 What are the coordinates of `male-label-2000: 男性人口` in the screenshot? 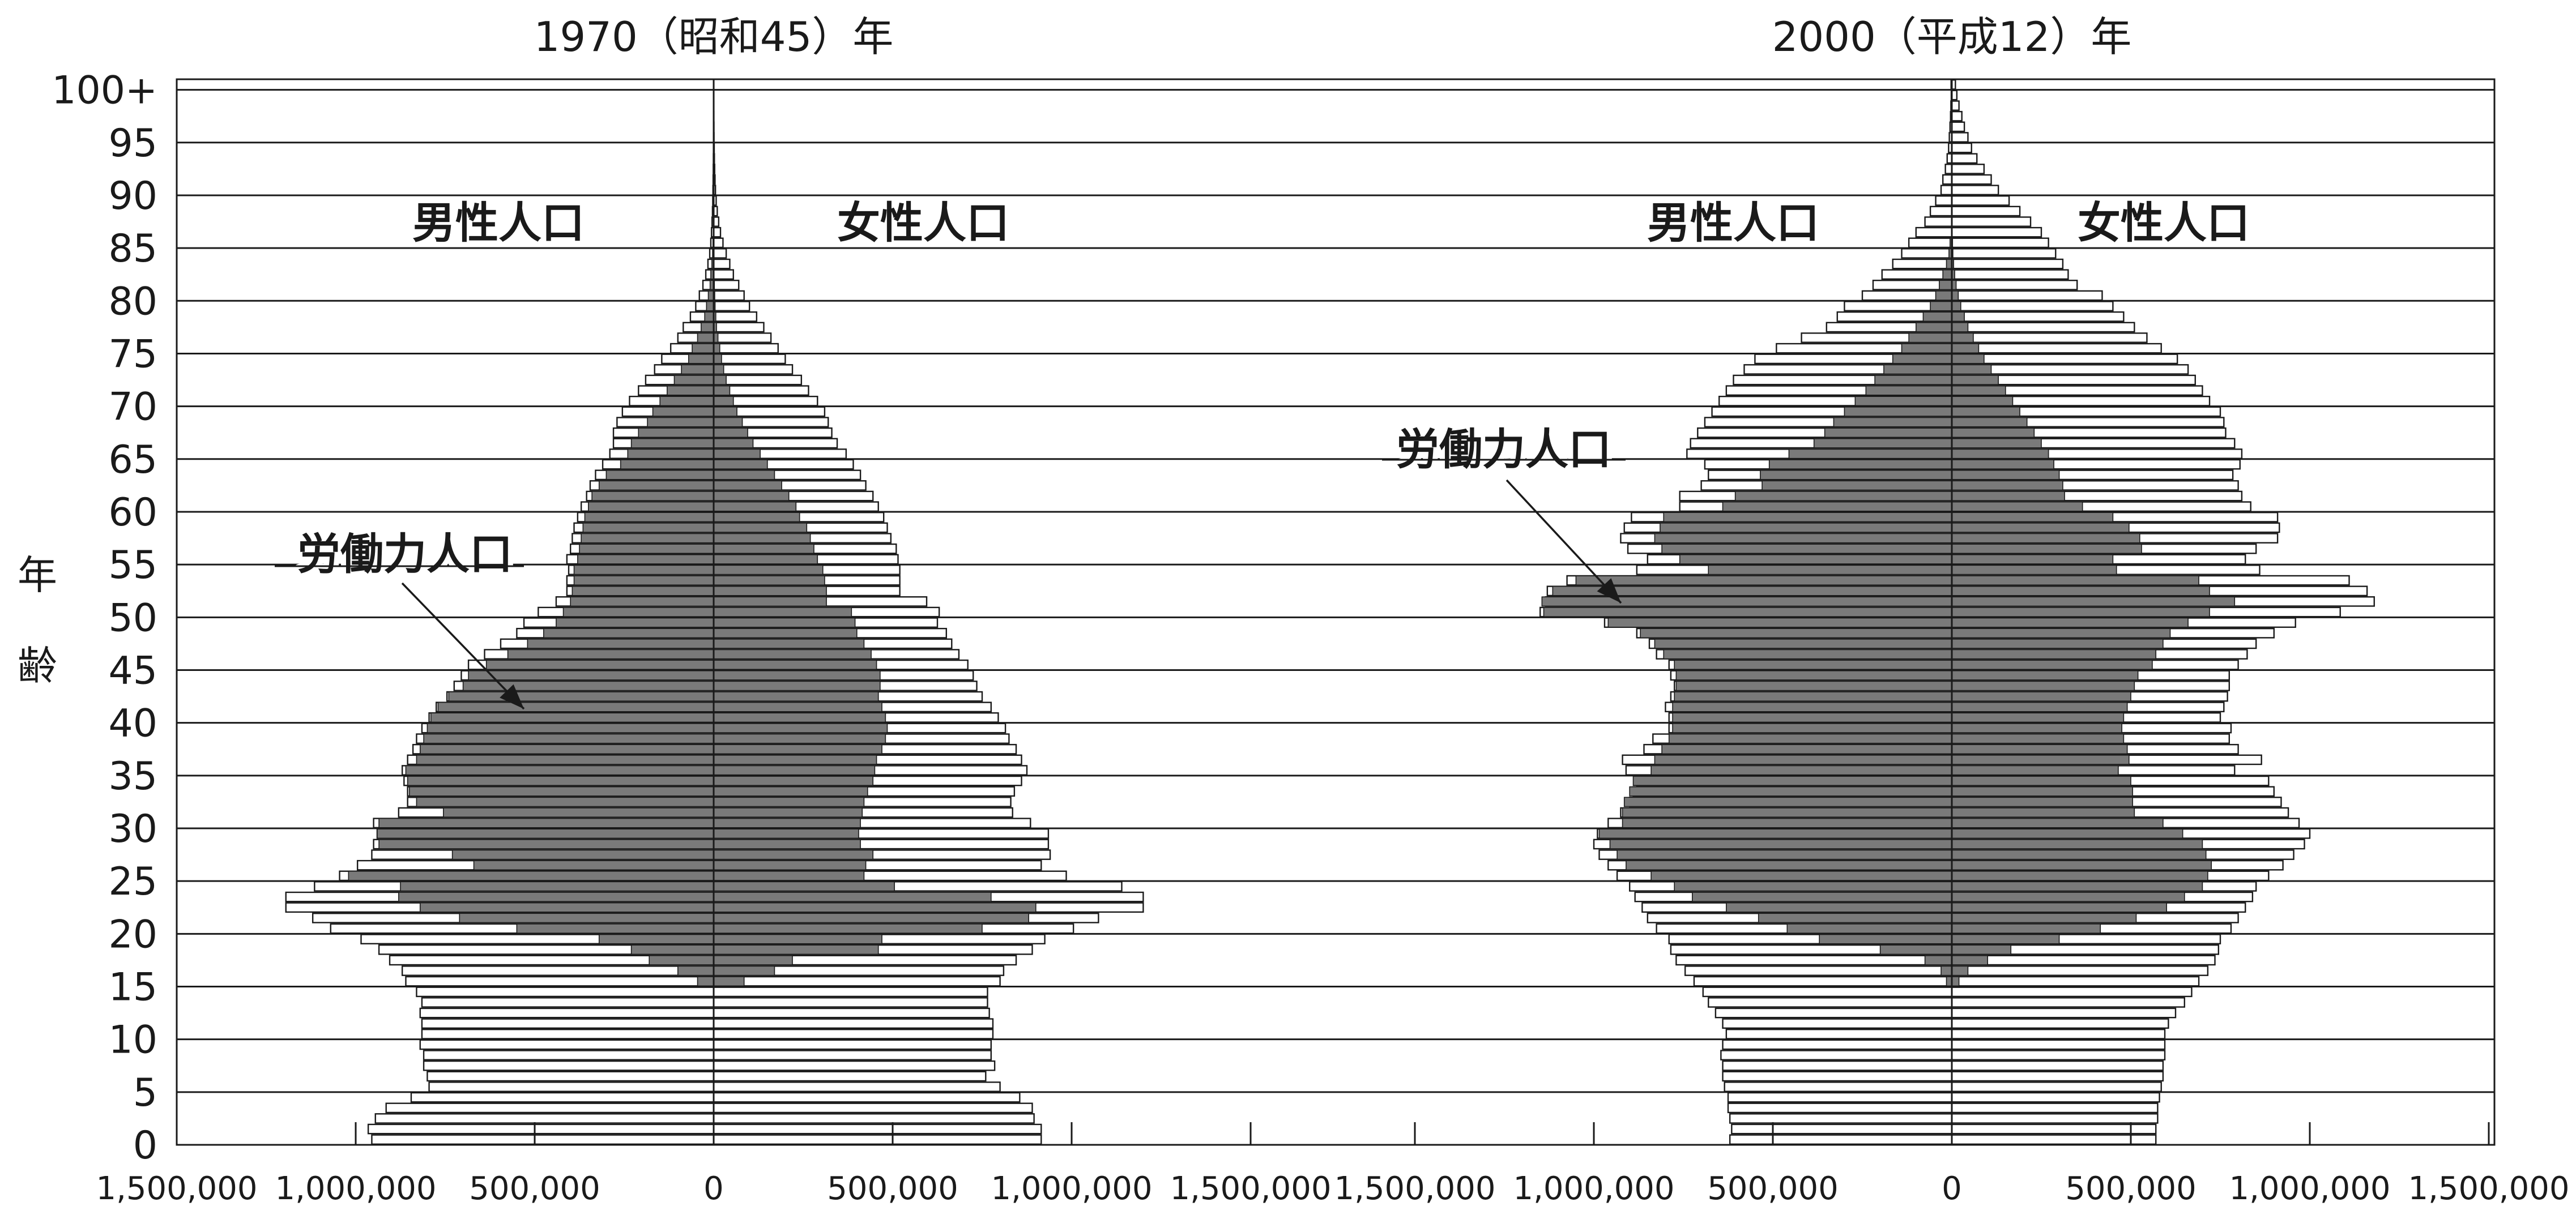 It's located at (1733, 223).